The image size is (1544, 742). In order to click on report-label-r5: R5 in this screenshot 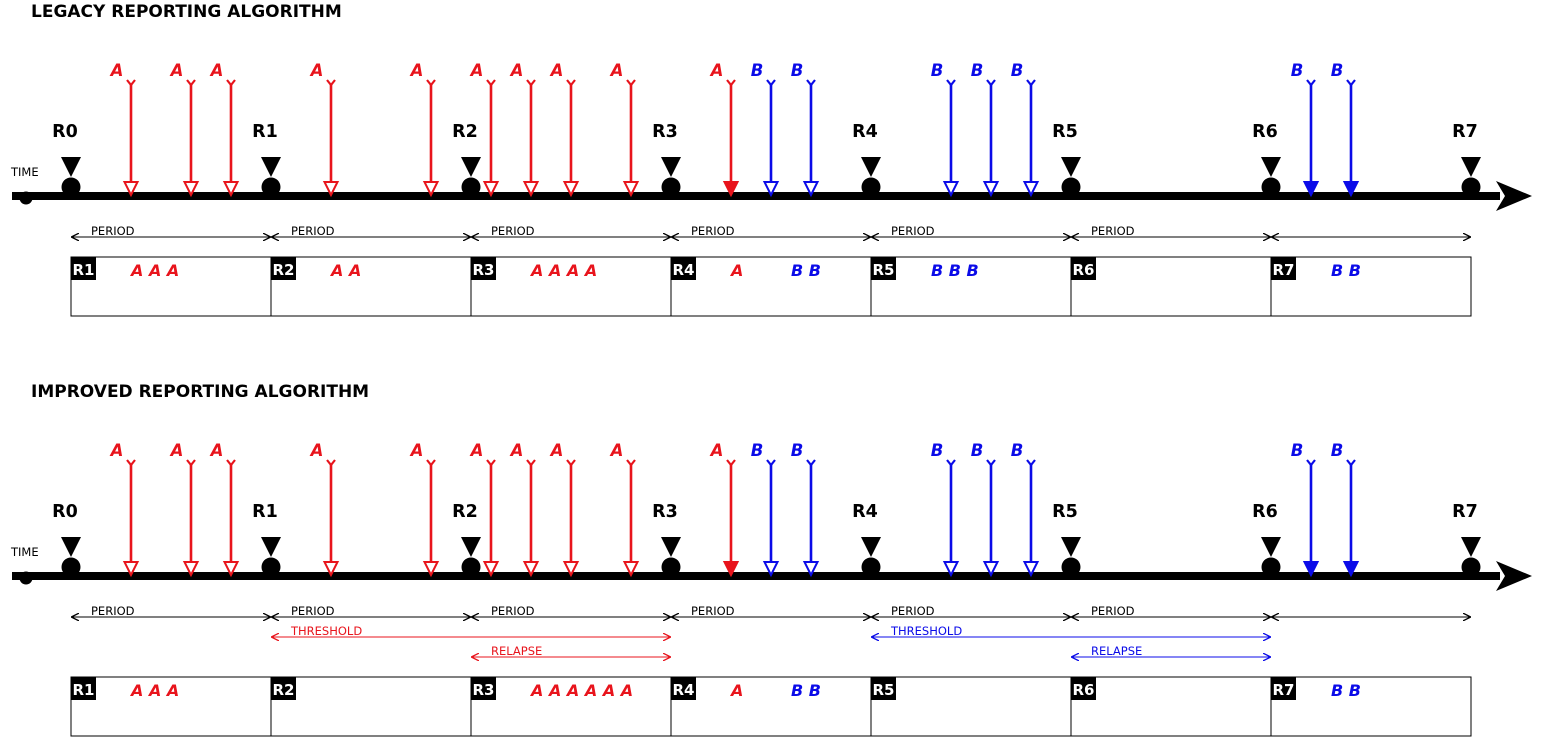, I will do `click(1065, 132)`.